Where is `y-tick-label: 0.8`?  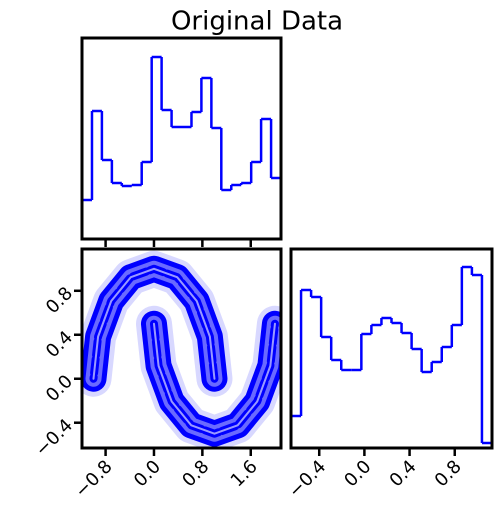 y-tick-label: 0.8 is located at coordinates (59, 300).